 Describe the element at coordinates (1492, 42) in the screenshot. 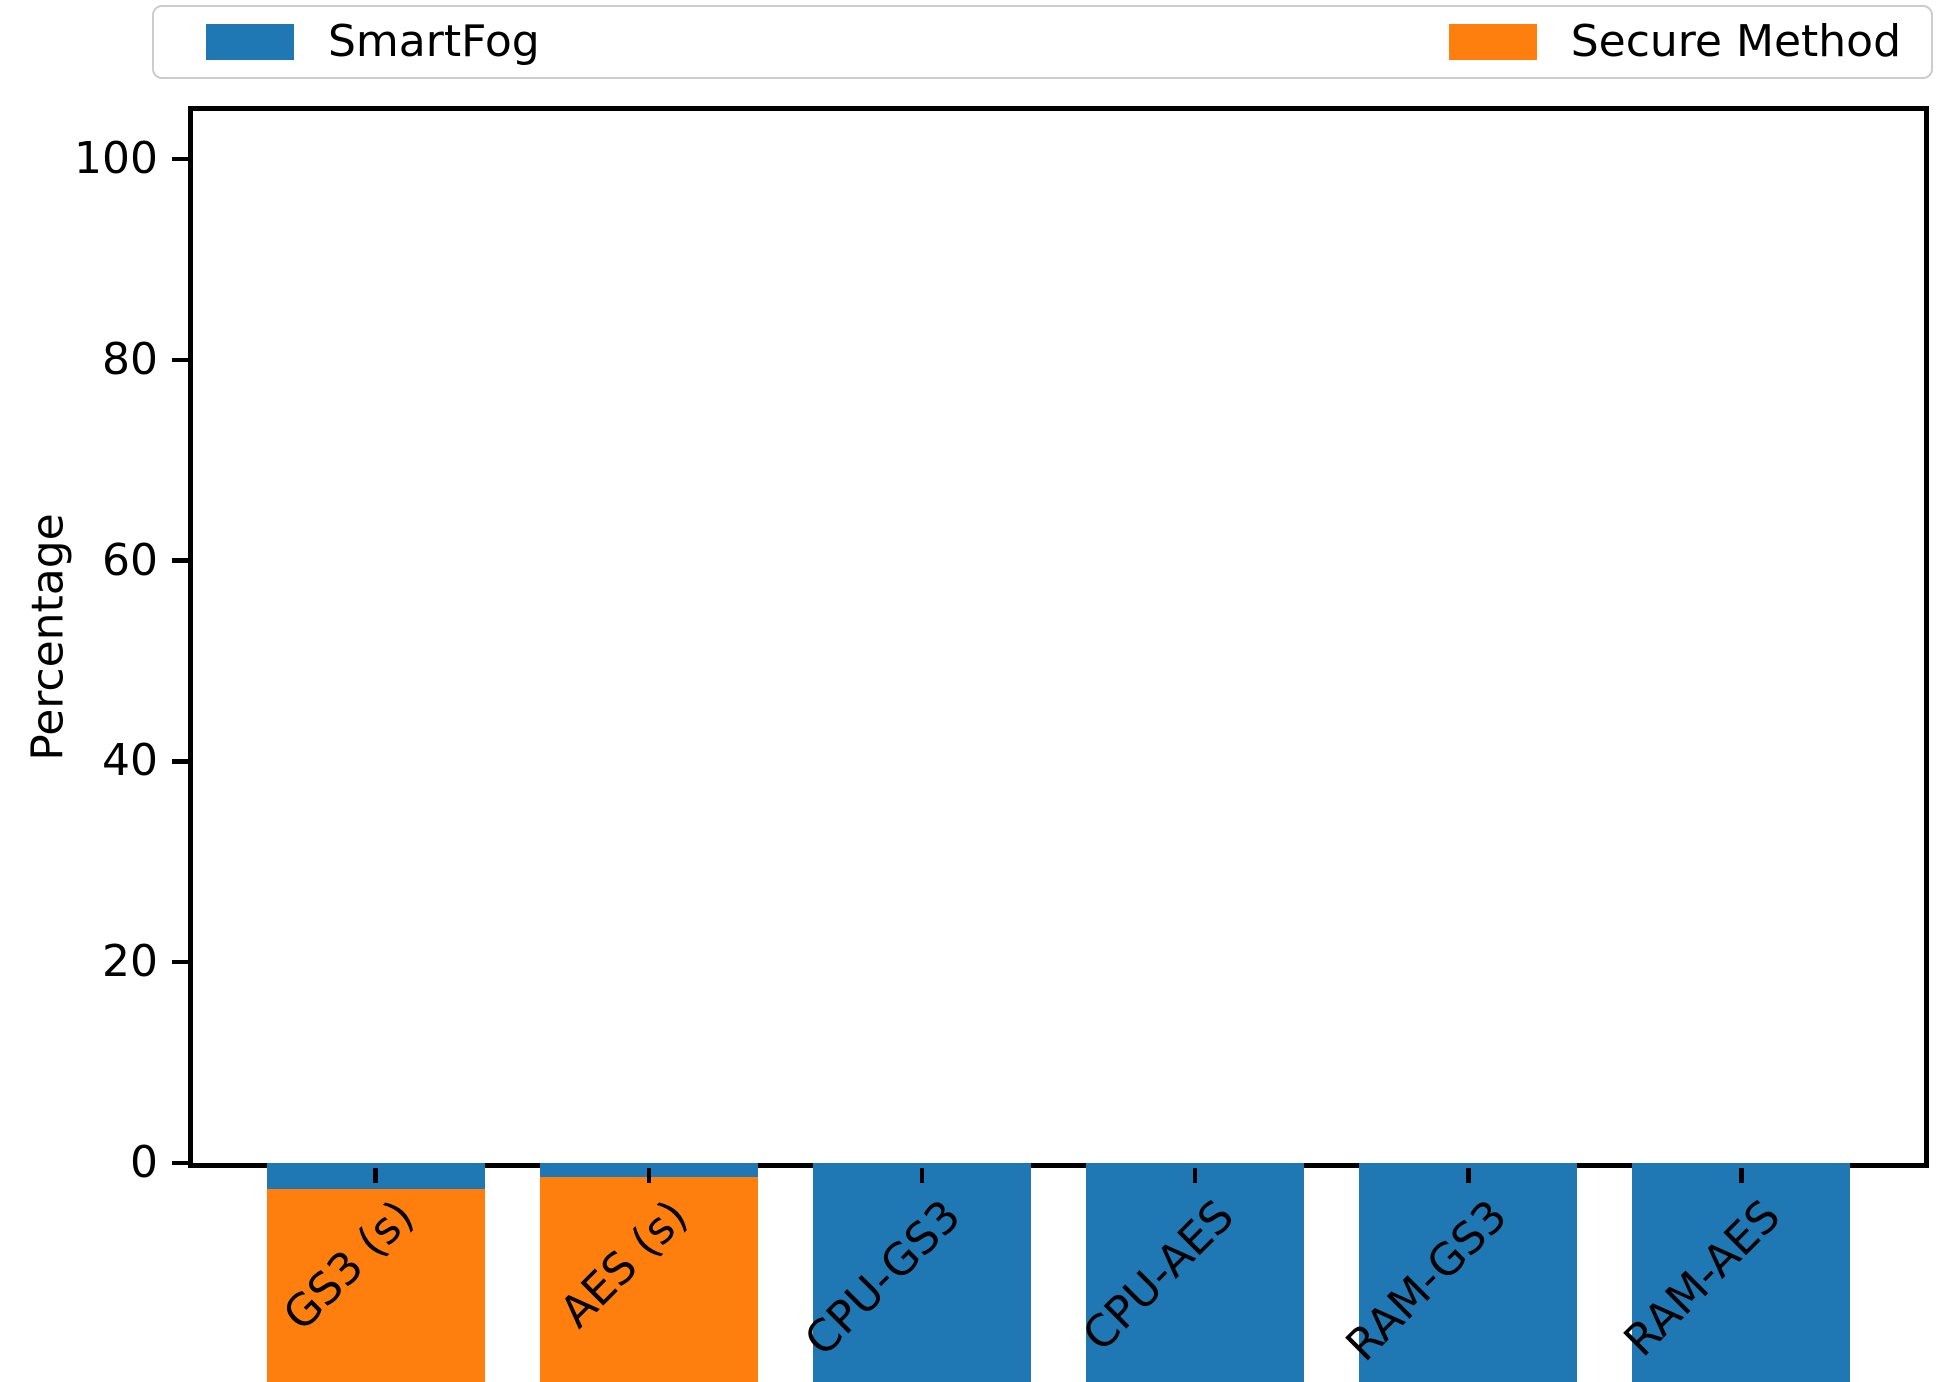

I see `secure-method-swatch-icon` at that location.